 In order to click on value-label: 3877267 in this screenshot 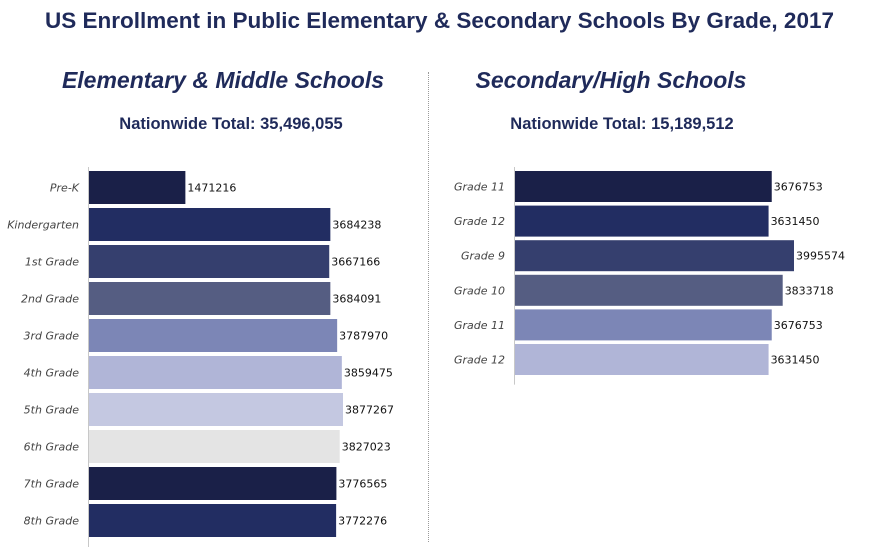, I will do `click(369, 410)`.